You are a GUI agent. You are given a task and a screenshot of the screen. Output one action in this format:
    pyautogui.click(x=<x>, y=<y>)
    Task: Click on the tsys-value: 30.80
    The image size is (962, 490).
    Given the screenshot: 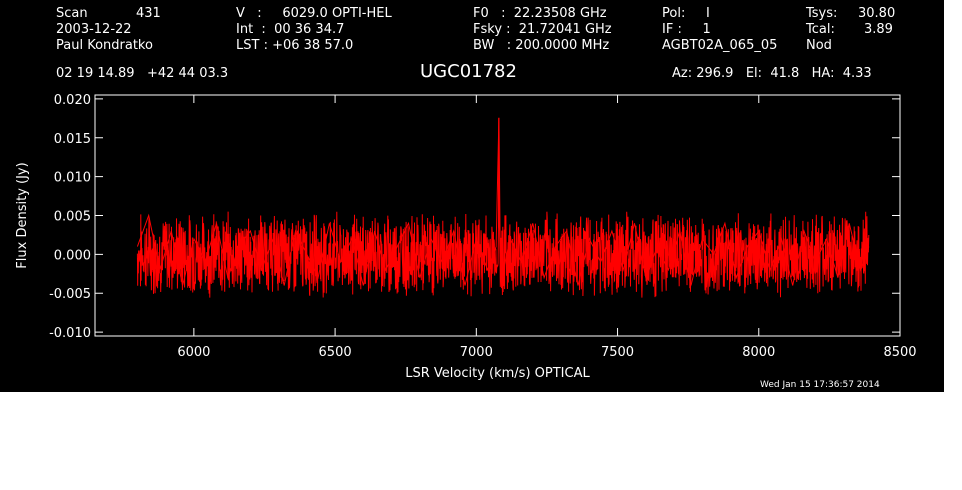 What is the action you would take?
    pyautogui.click(x=877, y=13)
    